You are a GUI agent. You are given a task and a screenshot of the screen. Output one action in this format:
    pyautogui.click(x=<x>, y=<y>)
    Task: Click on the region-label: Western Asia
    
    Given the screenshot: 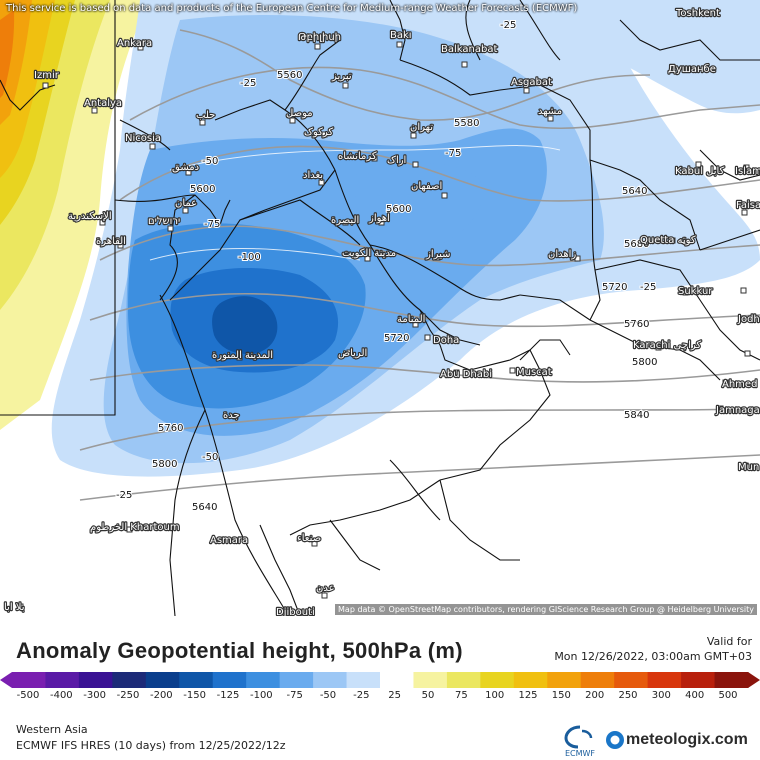 What is the action you would take?
    pyautogui.click(x=52, y=729)
    